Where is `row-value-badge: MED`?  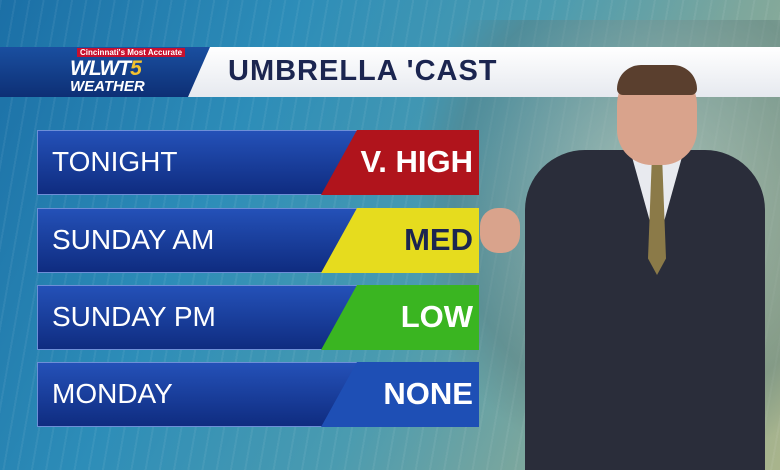
row-value-badge: MED is located at coordinates (400, 240).